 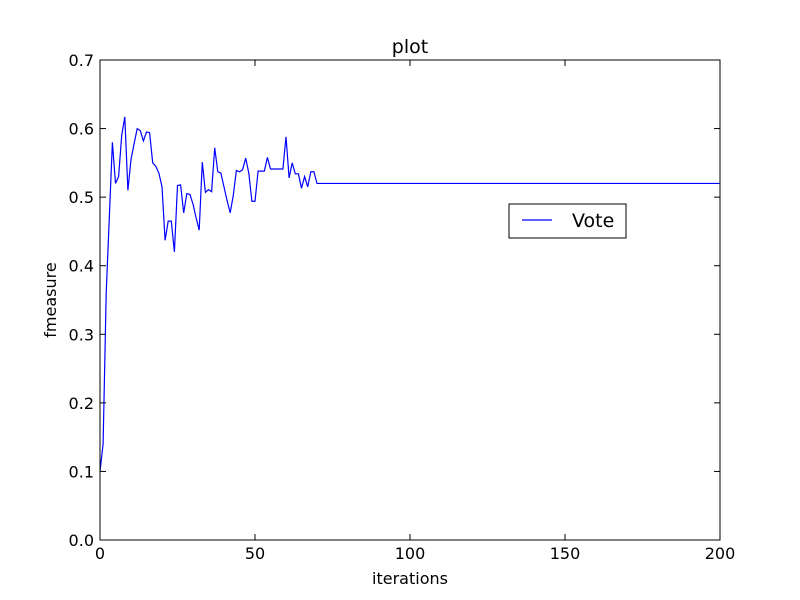 I want to click on y-tick-label: 0.0, so click(x=81, y=540).